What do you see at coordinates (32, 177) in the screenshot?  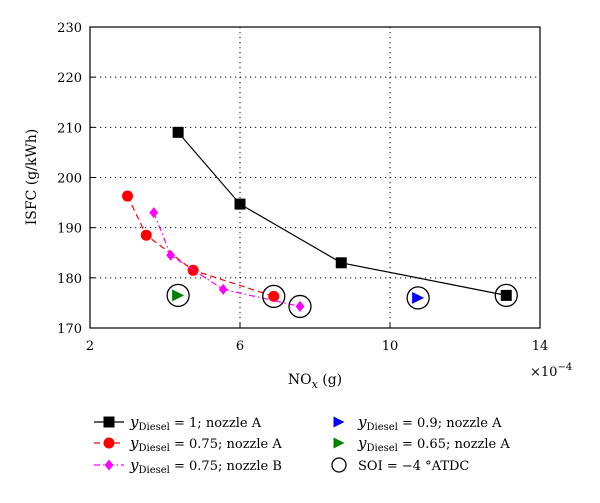 I see `y-axis-title: ISFC (g/kWh)` at bounding box center [32, 177].